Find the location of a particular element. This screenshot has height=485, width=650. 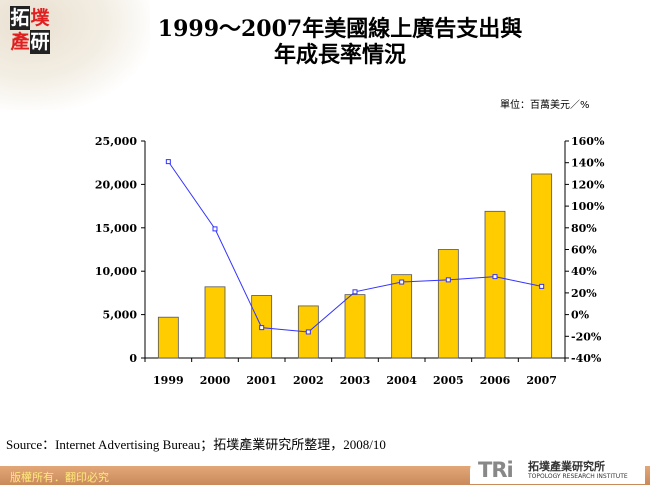

x-tick-label: 2004 is located at coordinates (401, 380).